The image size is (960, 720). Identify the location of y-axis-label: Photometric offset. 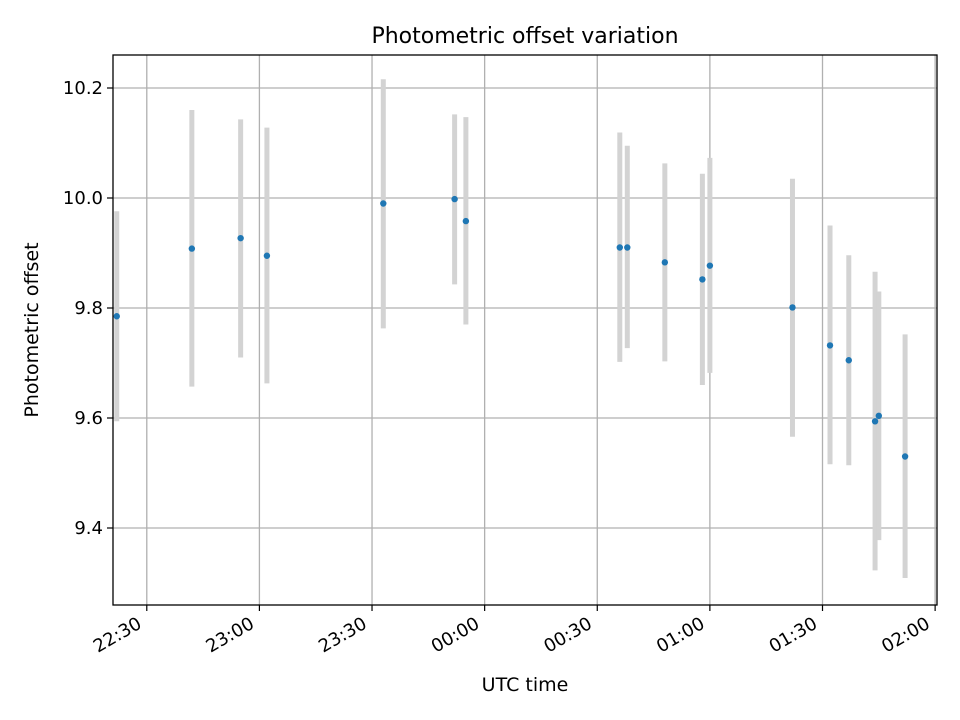
(32, 329).